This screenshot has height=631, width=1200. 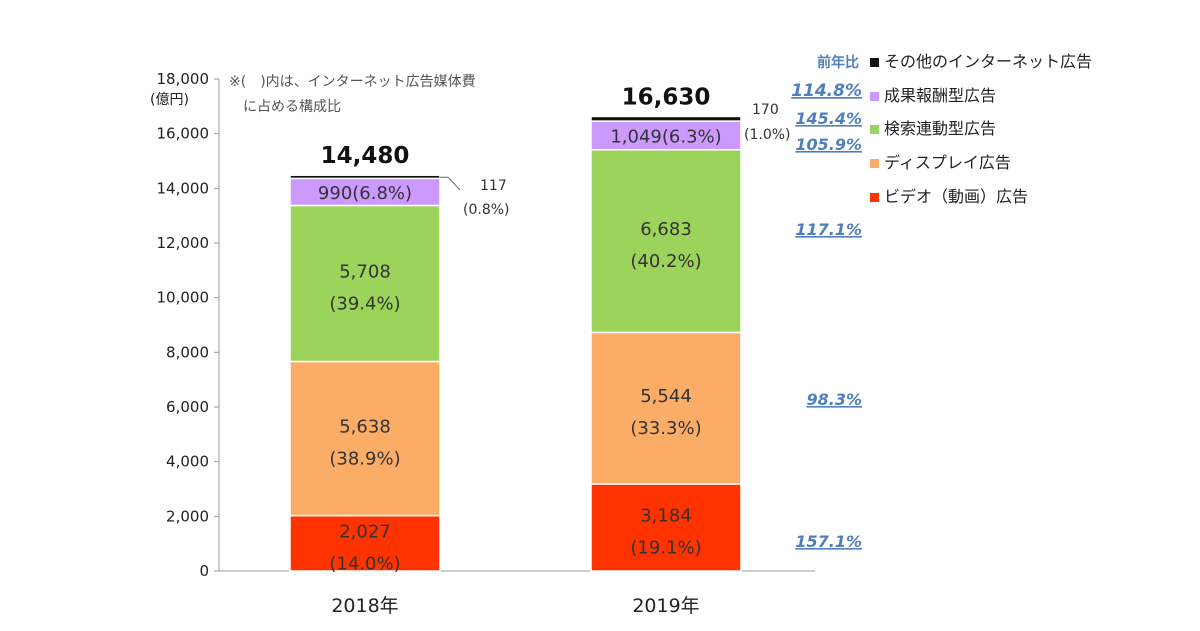 I want to click on legend-label: ビデオ（動画）広告, so click(x=956, y=196).